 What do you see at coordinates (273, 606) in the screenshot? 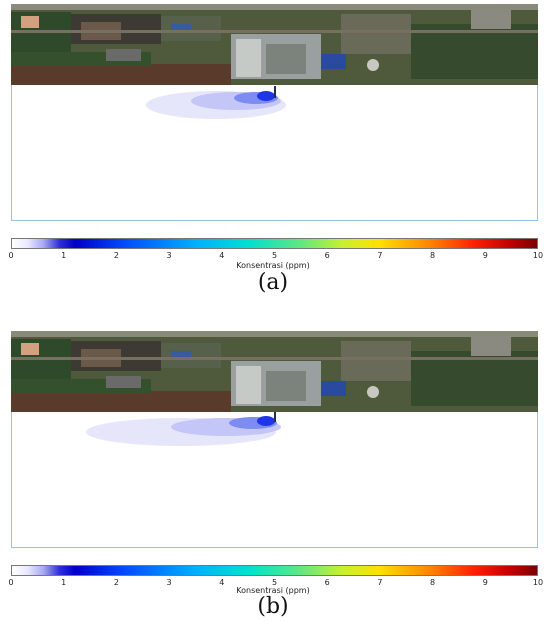
I see `caption-b: (b)` at bounding box center [273, 606].